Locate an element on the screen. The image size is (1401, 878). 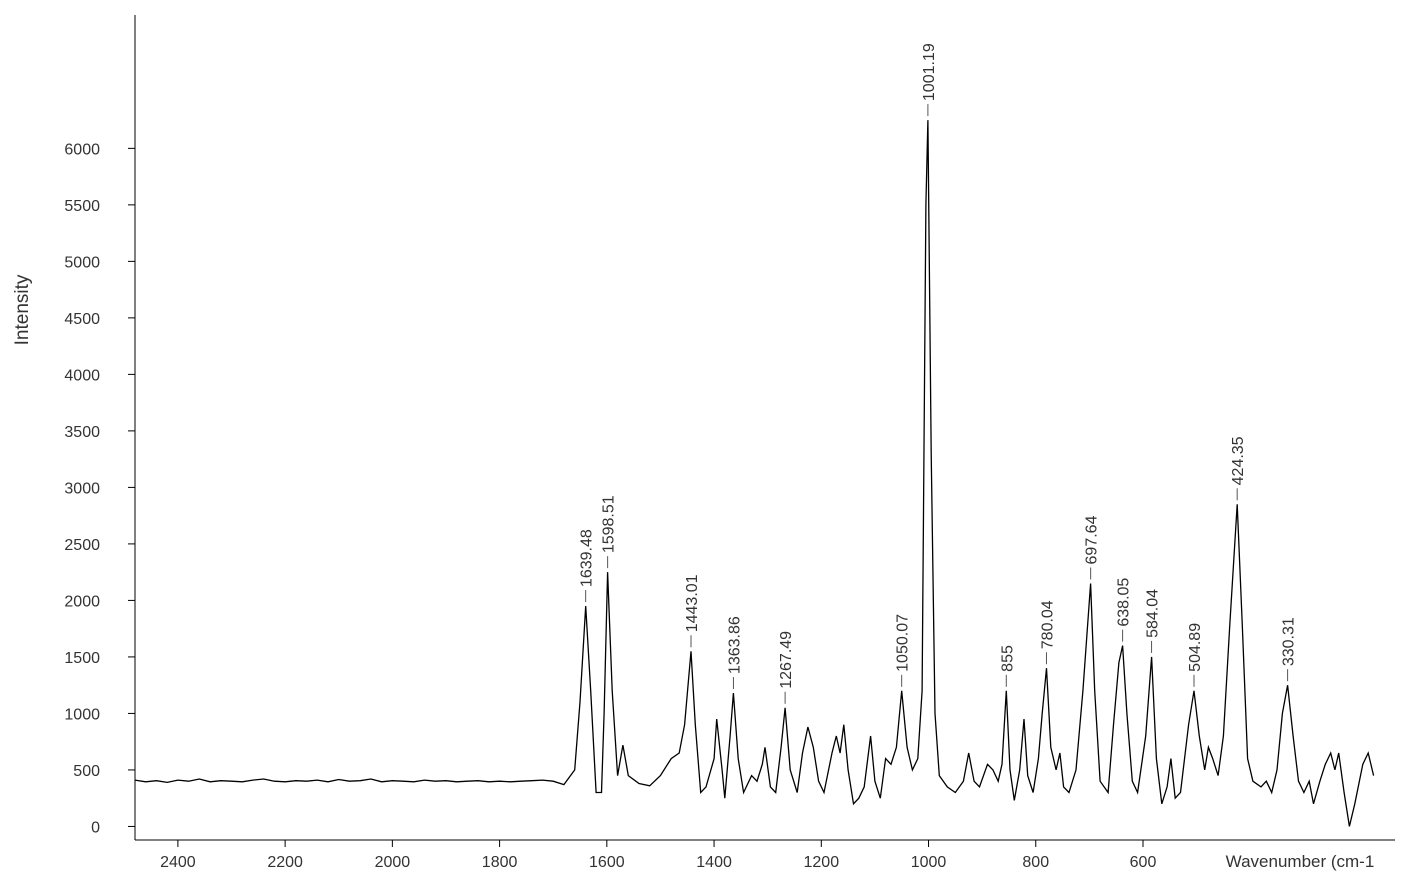
y-axis-title: Intensity is located at coordinates (22, 309).